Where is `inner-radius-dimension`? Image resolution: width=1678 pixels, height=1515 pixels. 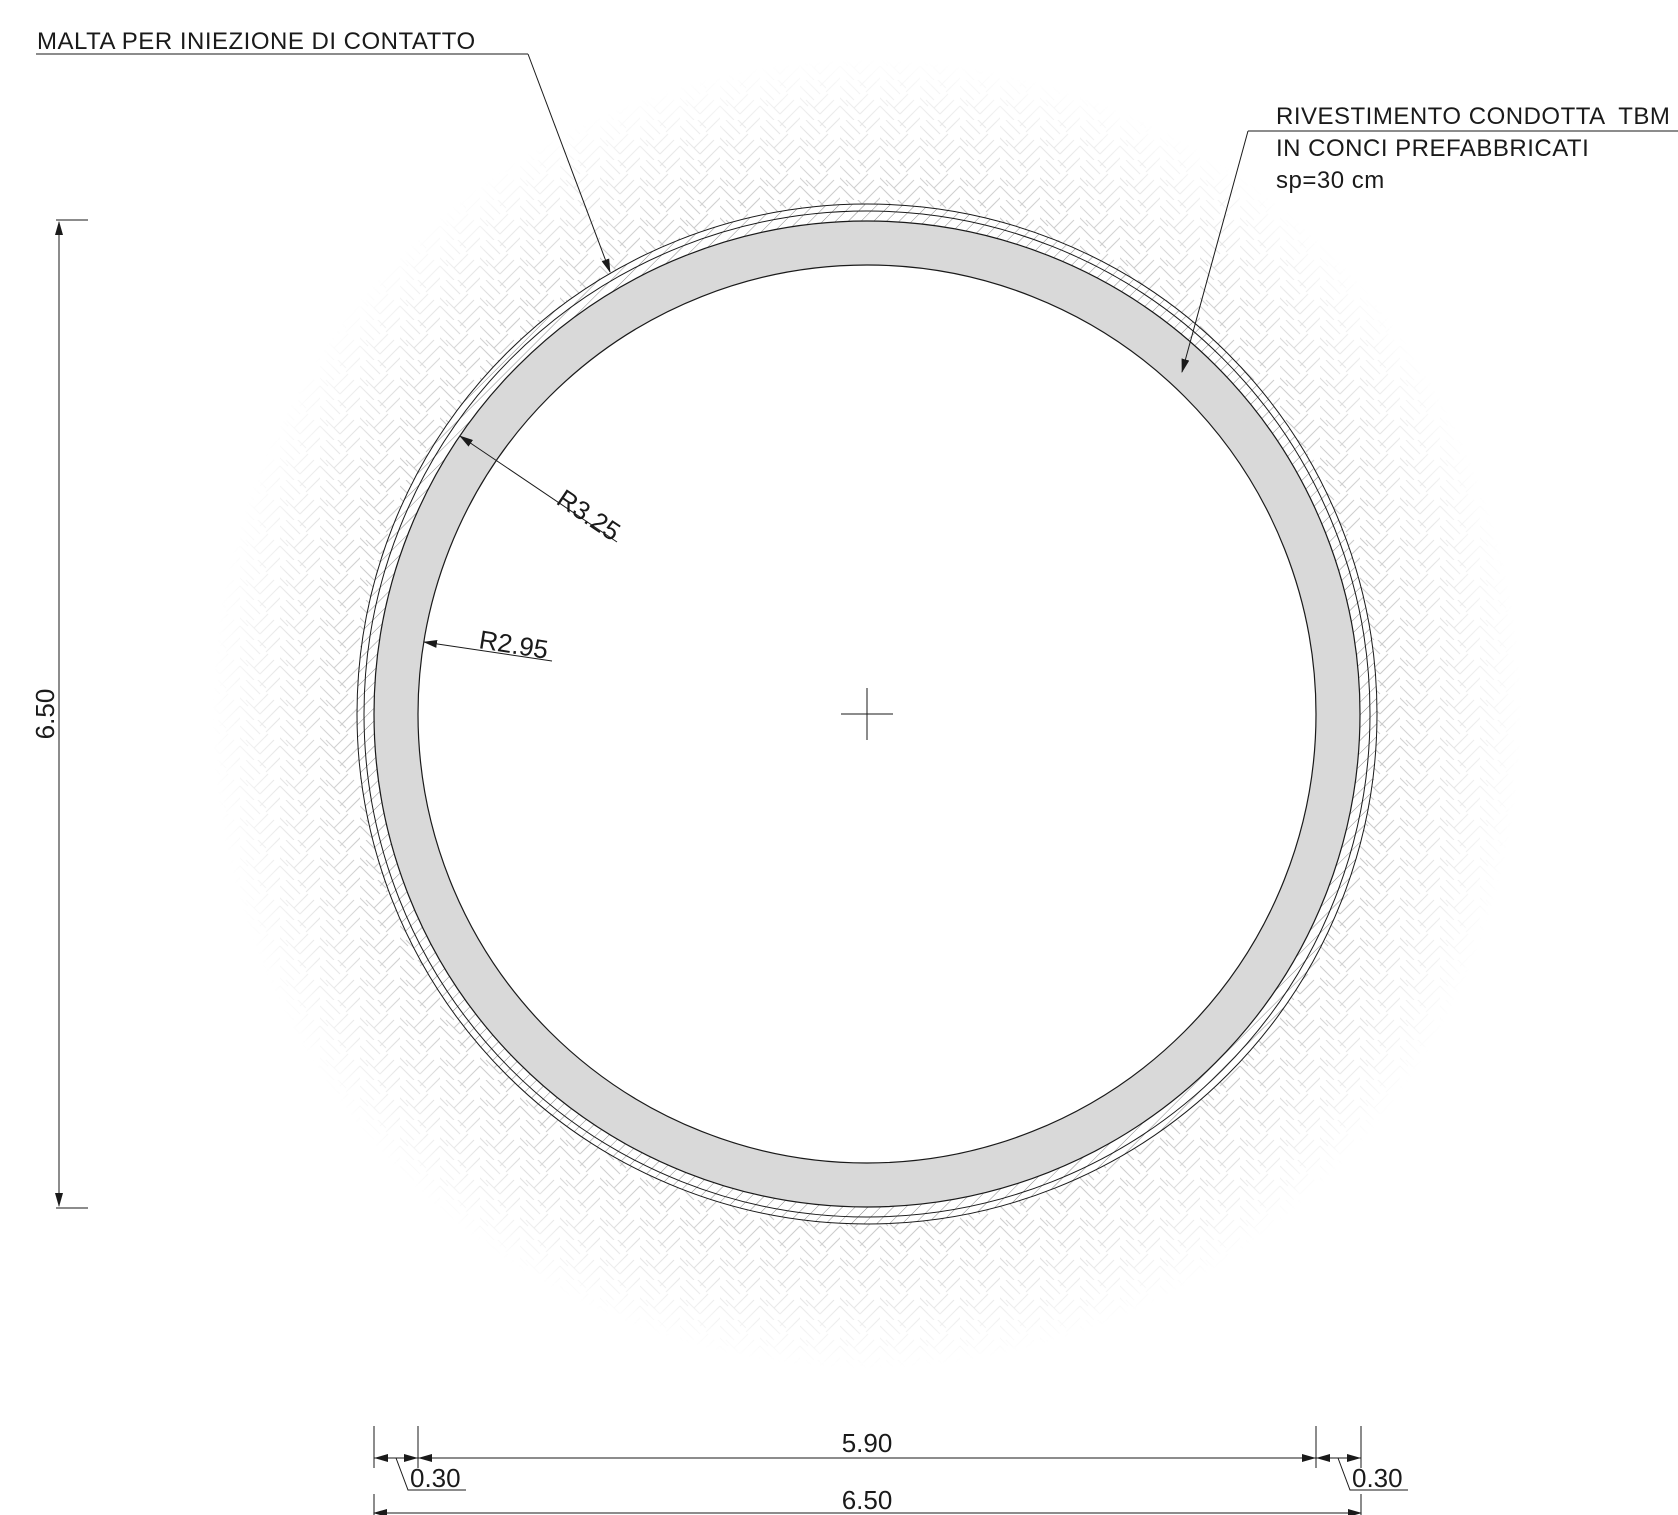
inner-radius-dimension is located at coordinates (488, 650).